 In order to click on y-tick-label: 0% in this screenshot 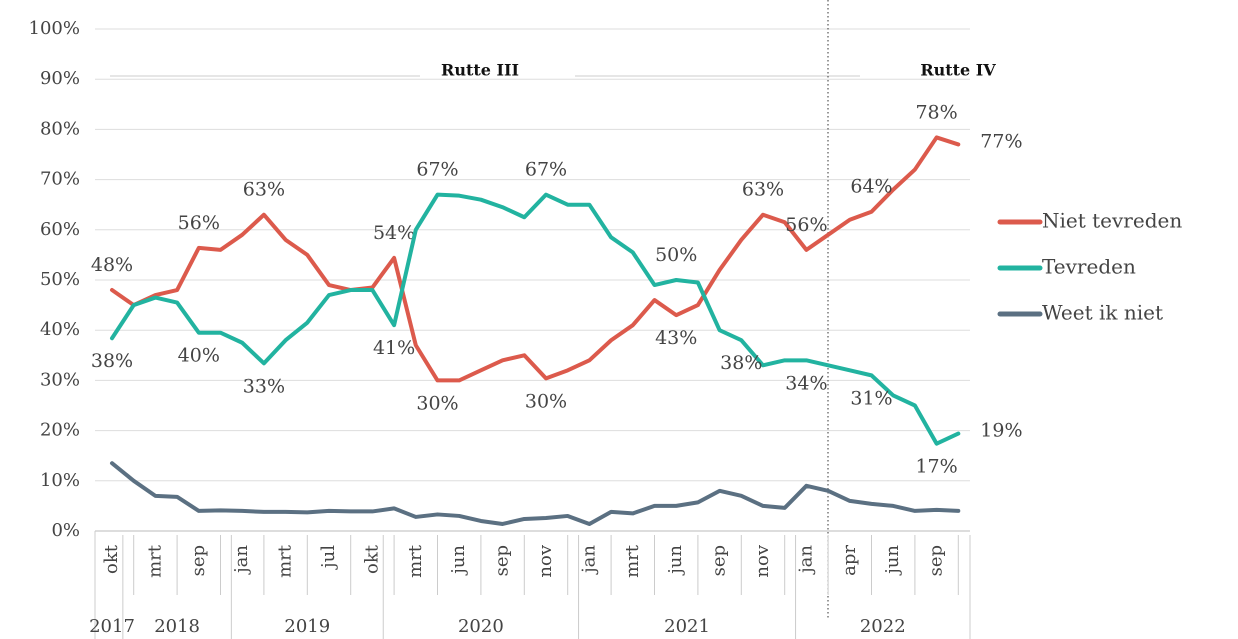, I will do `click(65, 530)`.